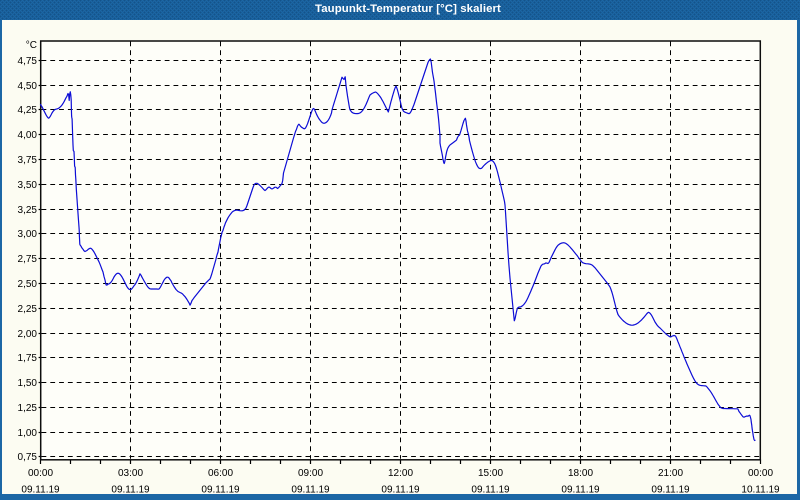  I want to click on svg-text: 3,25, so click(28, 210).